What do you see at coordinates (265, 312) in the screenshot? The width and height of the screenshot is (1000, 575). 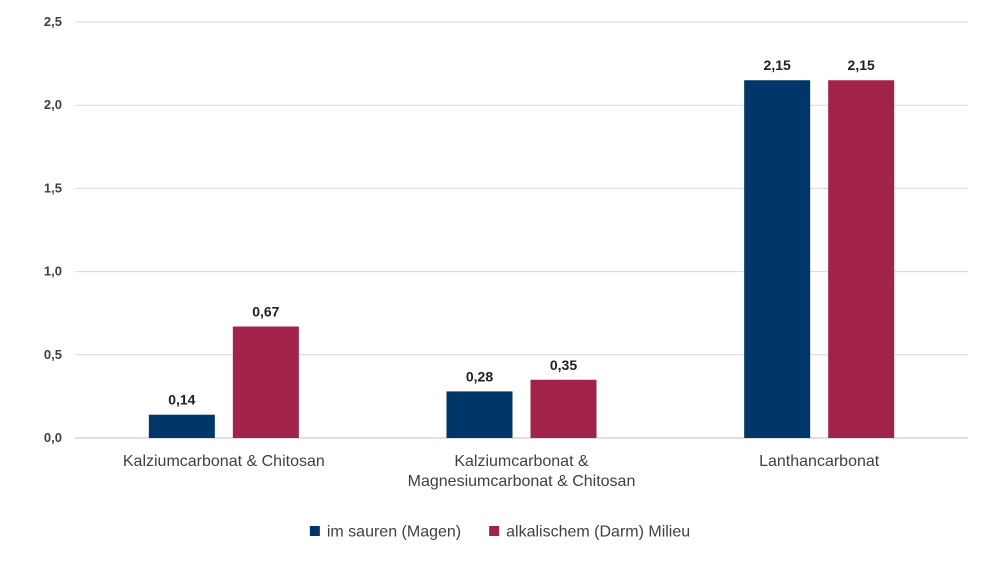 I see `data-label: 0,67` at bounding box center [265, 312].